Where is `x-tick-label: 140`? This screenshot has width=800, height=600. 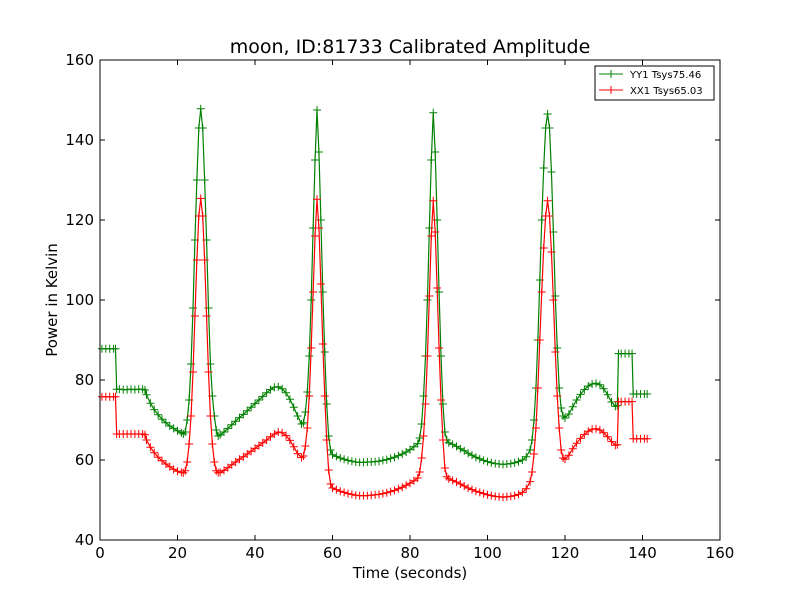
x-tick-label: 140 is located at coordinates (642, 553).